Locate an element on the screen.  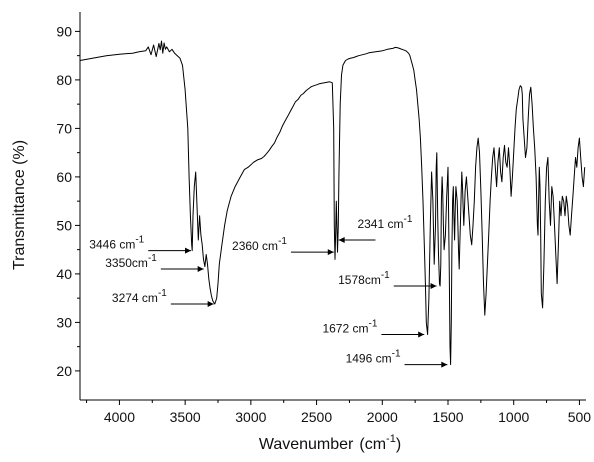
y-tick-label: 20 is located at coordinates (64, 371).